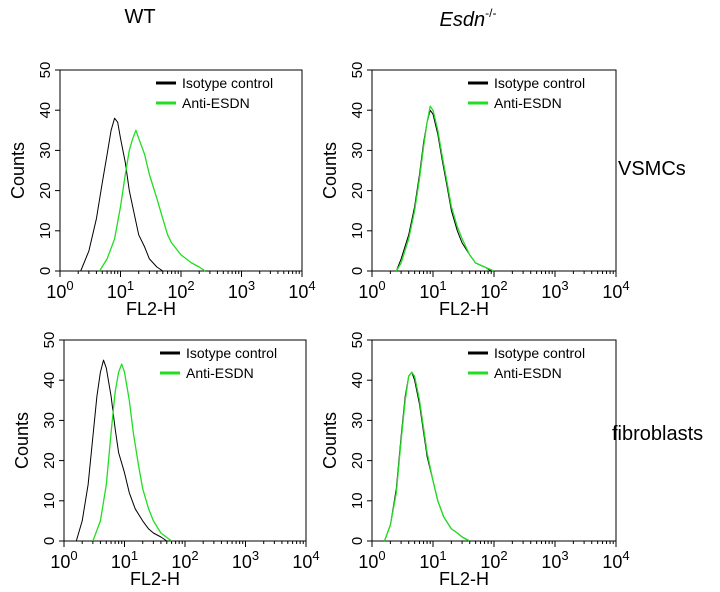 This screenshot has height=592, width=720. What do you see at coordinates (652, 169) in the screenshot?
I see `row-label-vsmcs: VSMCs` at bounding box center [652, 169].